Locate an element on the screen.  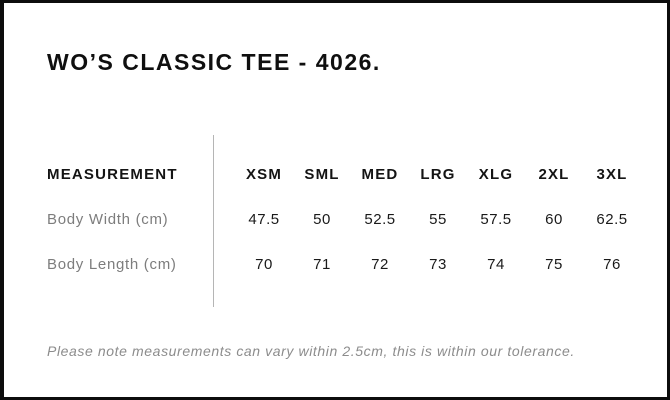
column-header-sml: SML is located at coordinates (322, 174).